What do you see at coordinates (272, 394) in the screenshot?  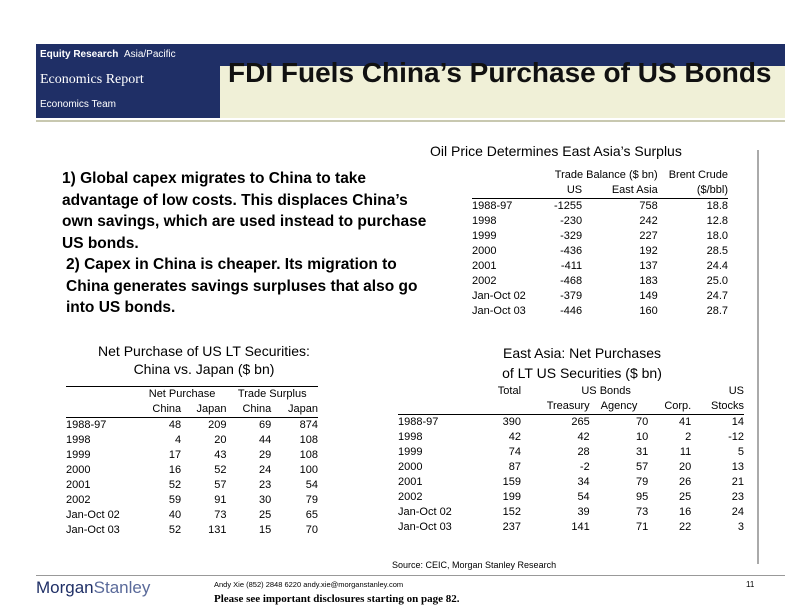 I see `trade-surplus-group: Trade Surplus` at bounding box center [272, 394].